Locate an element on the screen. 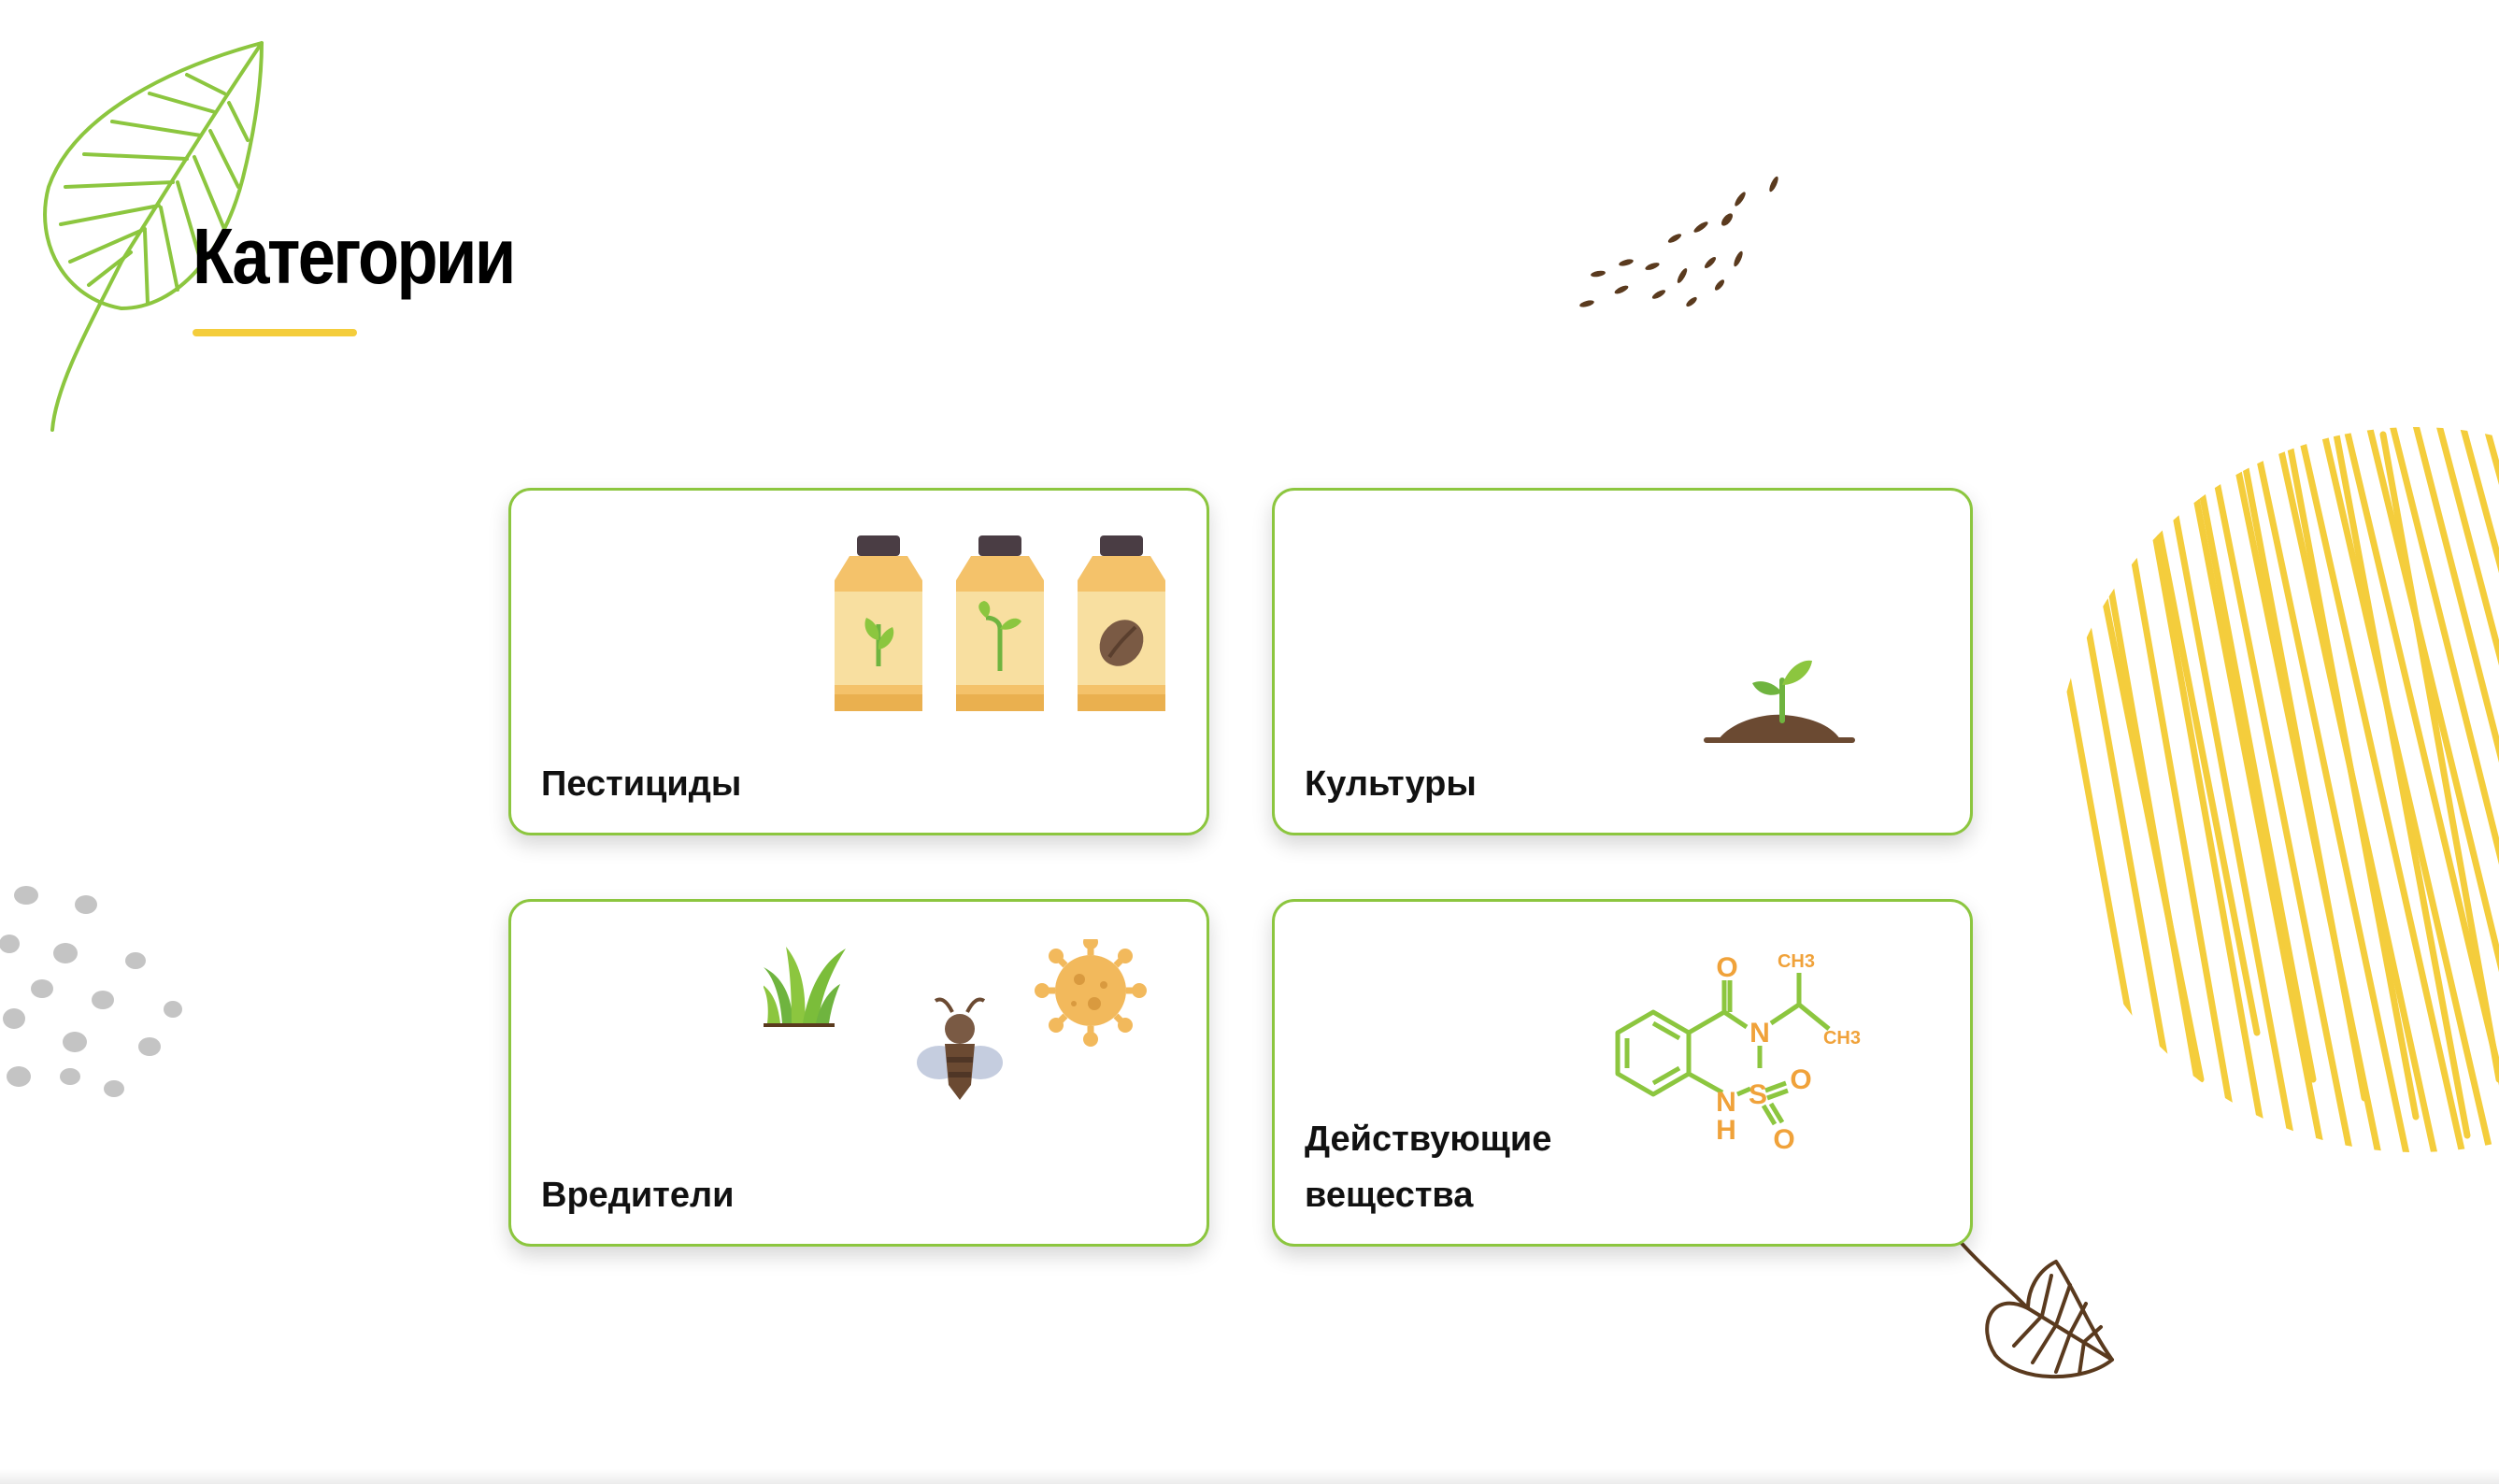 This screenshot has width=2499, height=1484. nitrogen-label: N is located at coordinates (1759, 1033).